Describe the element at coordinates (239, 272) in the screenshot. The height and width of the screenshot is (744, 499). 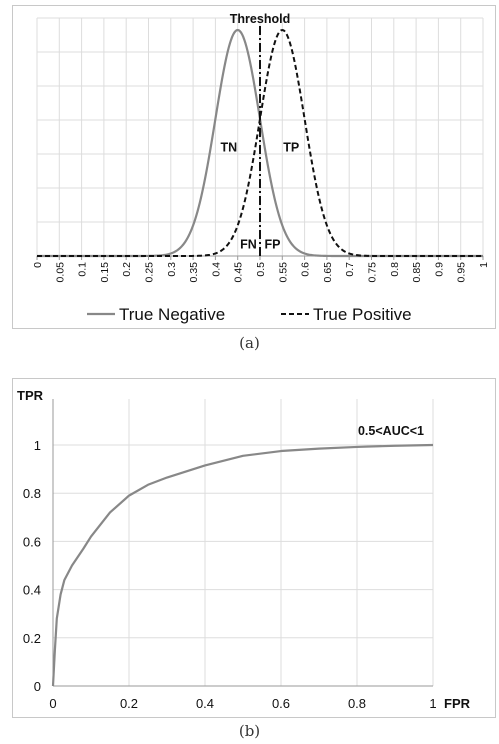
I see `x-tick-label: 0.45` at that location.